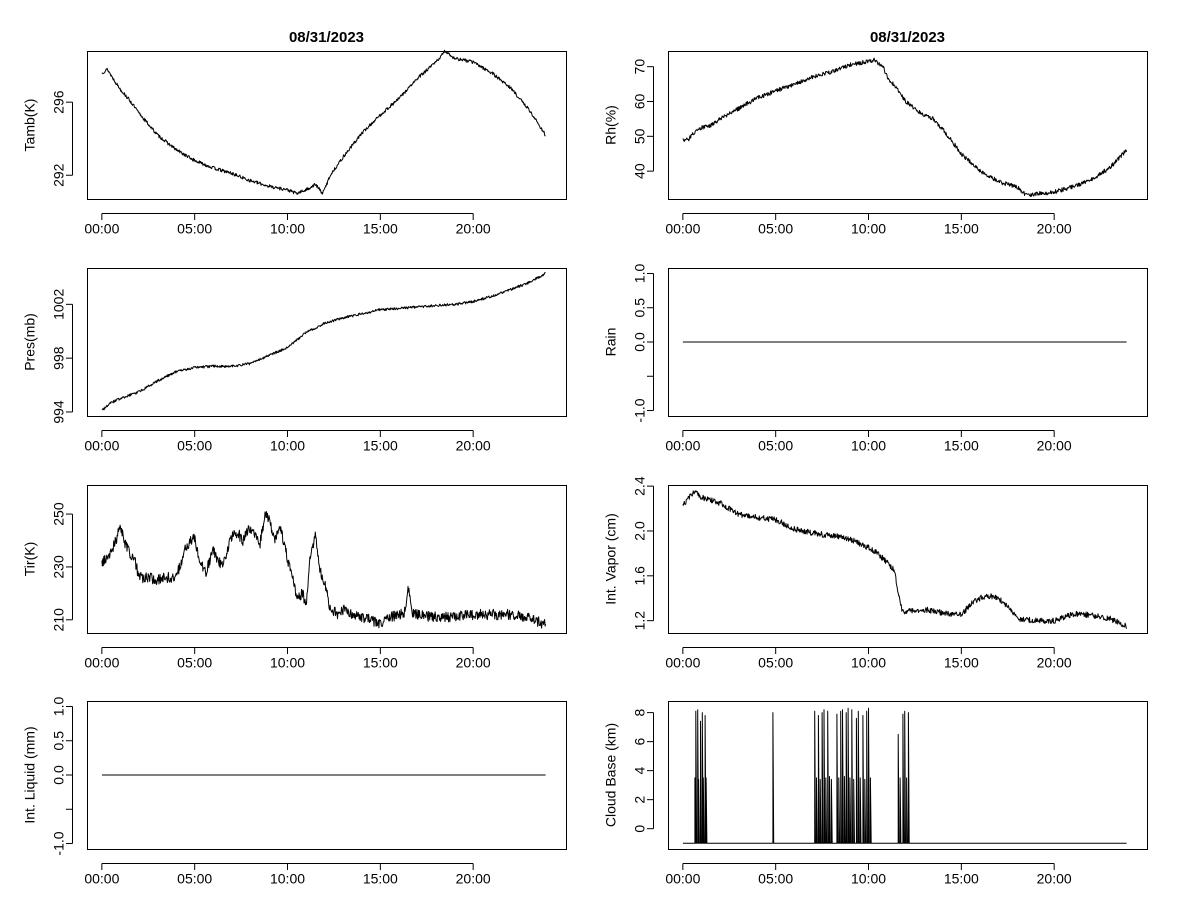  I want to click on y-tick-label: 250, so click(59, 514).